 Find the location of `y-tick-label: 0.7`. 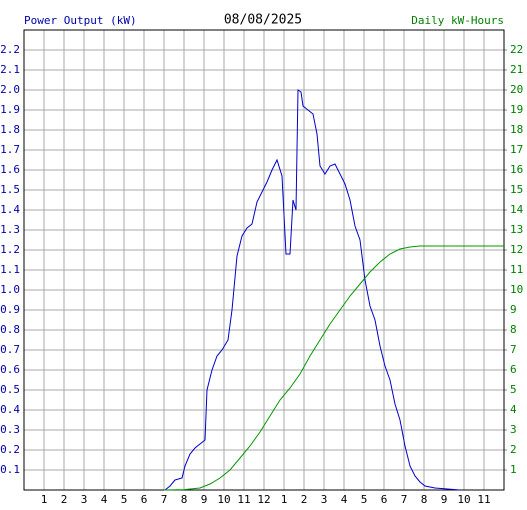

y-tick-label: 0.7 is located at coordinates (10, 349).